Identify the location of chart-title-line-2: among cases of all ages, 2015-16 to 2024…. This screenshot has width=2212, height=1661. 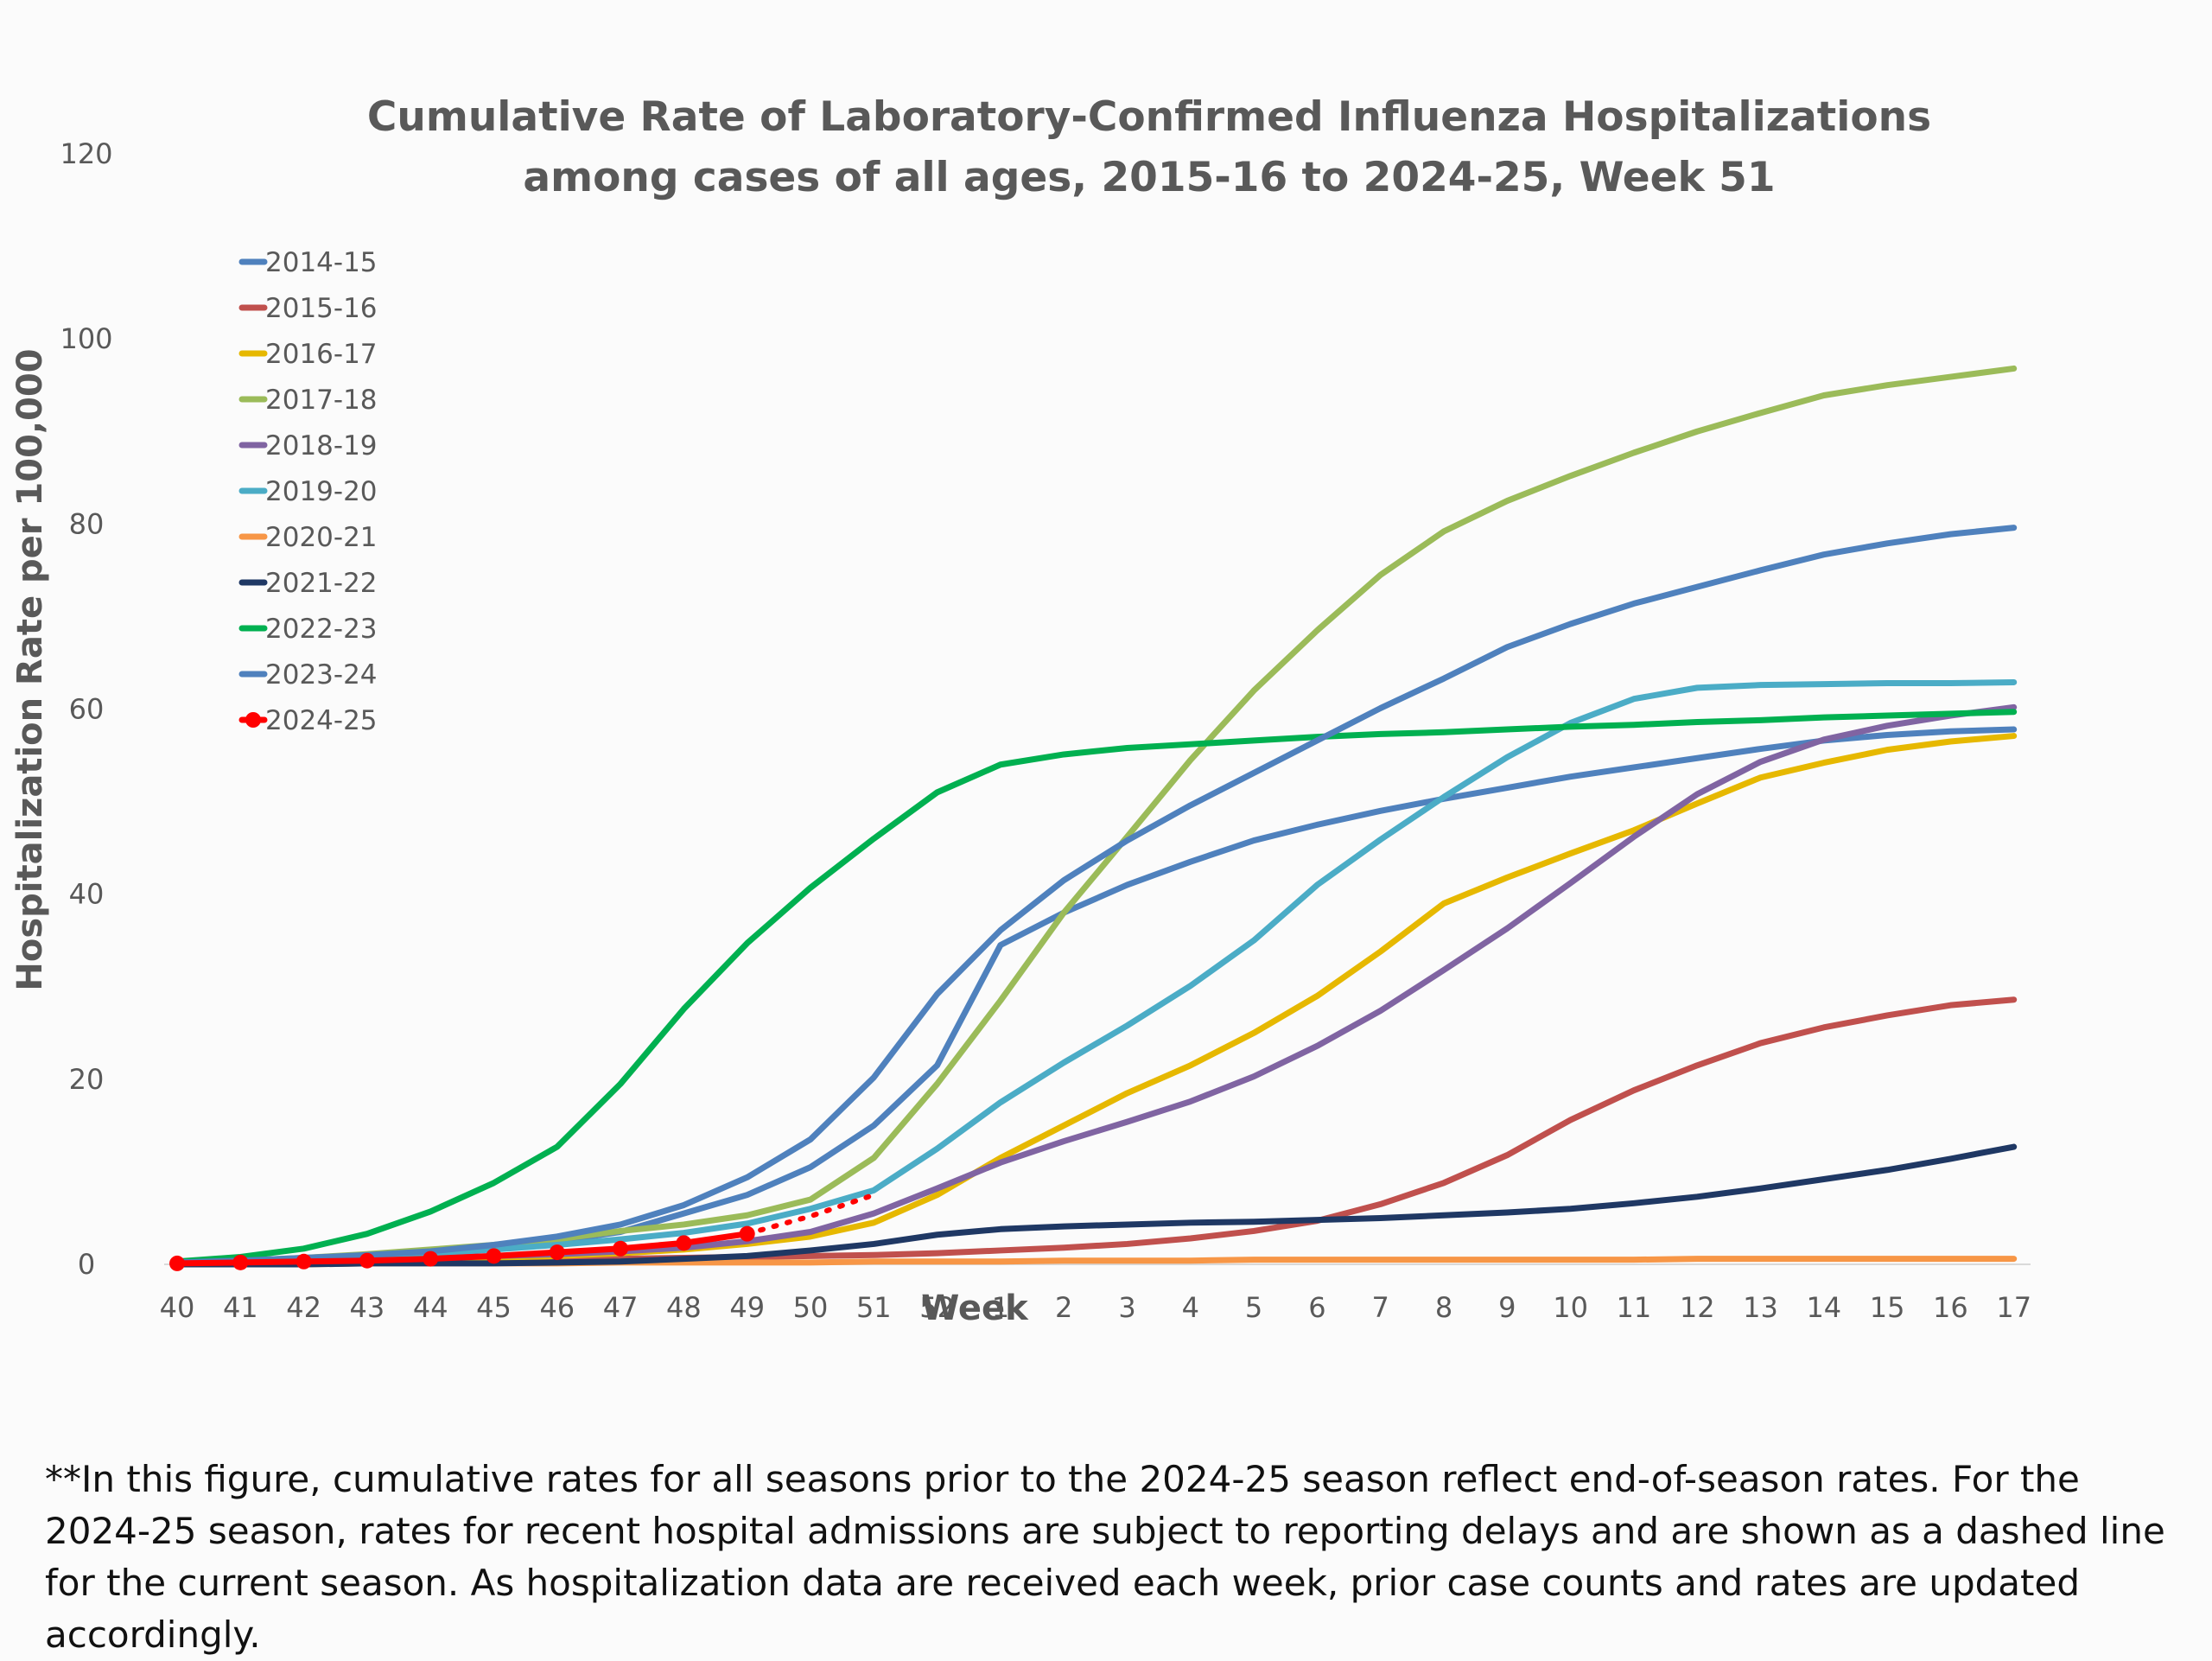
(1149, 177).